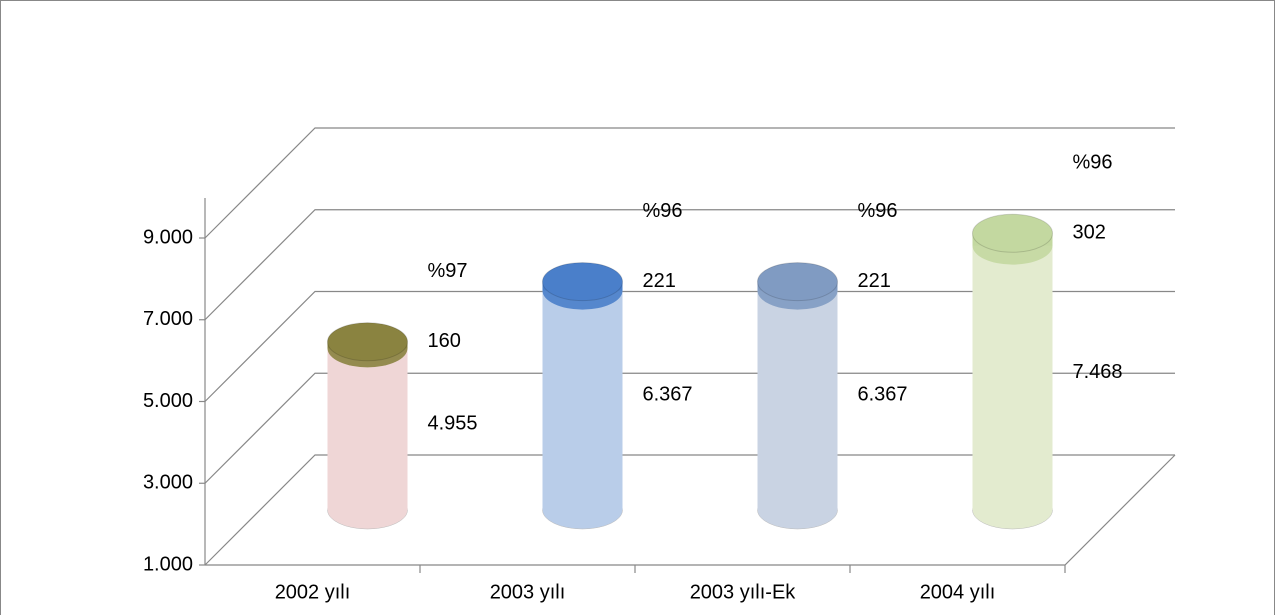 The height and width of the screenshot is (615, 1275). What do you see at coordinates (1089, 233) in the screenshot?
I see `value-label: 302` at bounding box center [1089, 233].